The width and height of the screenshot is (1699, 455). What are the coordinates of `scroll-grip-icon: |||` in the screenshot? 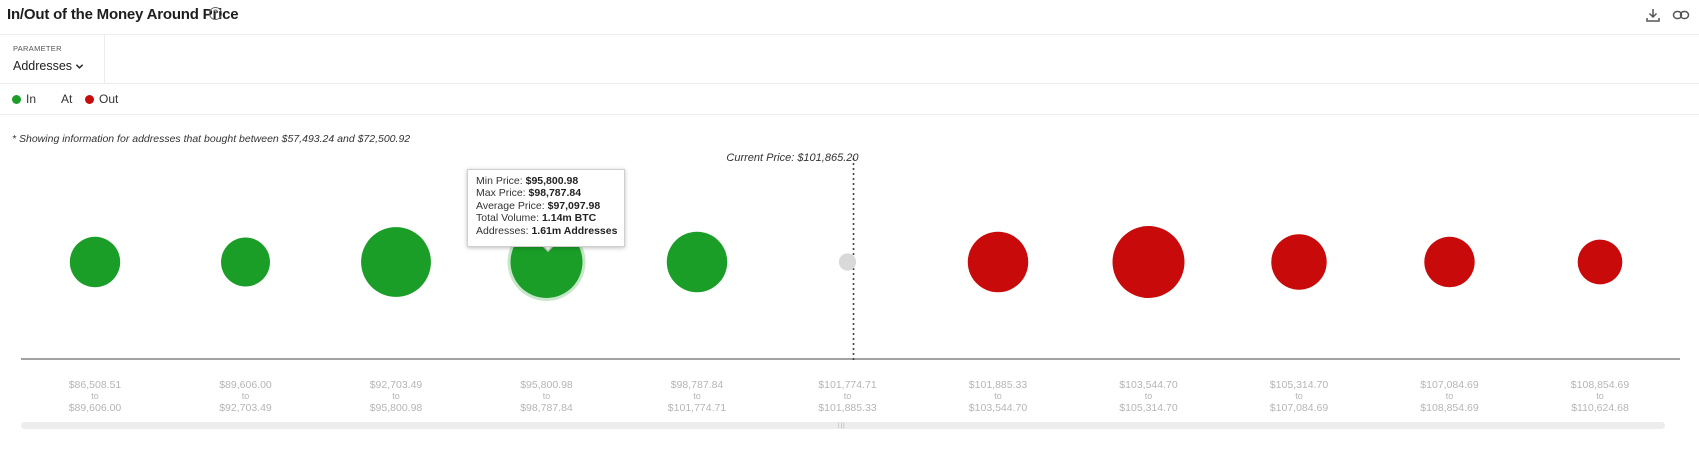 It's located at (842, 426).